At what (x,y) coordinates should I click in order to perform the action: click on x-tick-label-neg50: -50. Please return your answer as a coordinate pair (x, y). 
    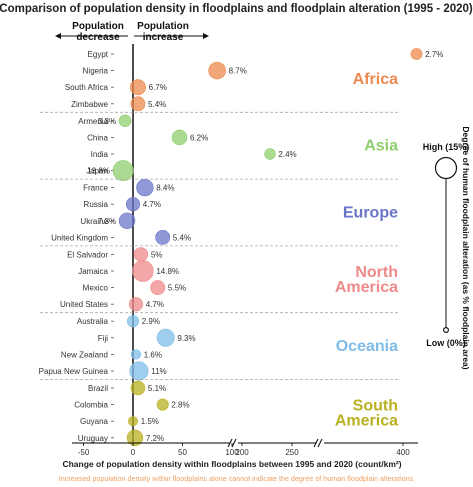
    Looking at the image, I should click on (84, 452).